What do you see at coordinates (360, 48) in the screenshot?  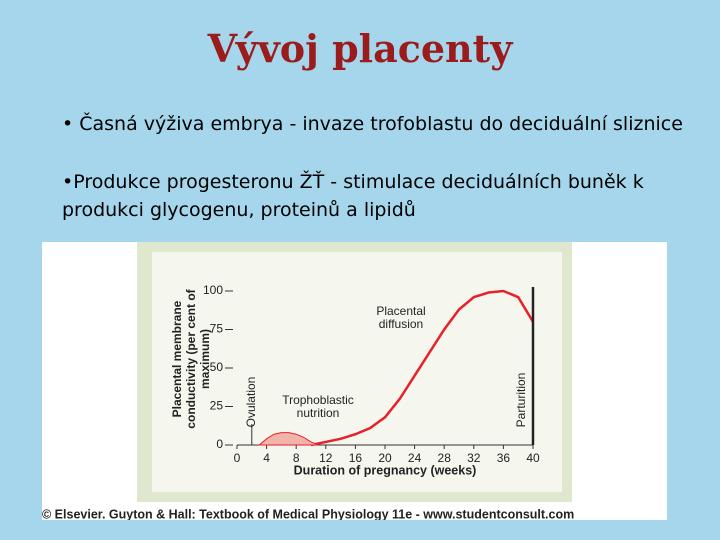 I see `slide-title: Vývoj placenty` at bounding box center [360, 48].